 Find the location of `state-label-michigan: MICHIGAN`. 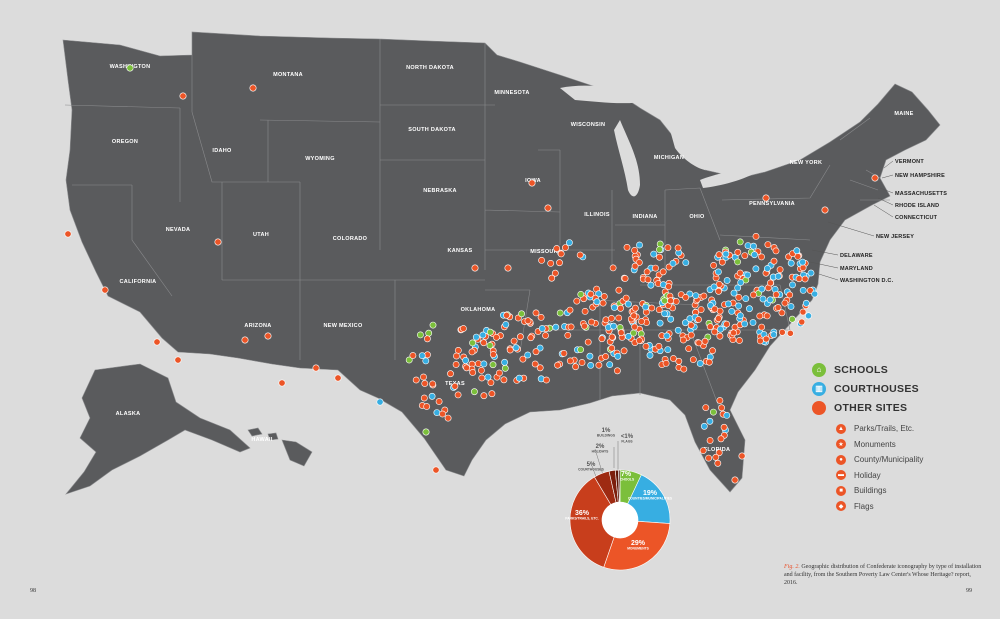

state-label-michigan: MICHIGAN is located at coordinates (669, 158).